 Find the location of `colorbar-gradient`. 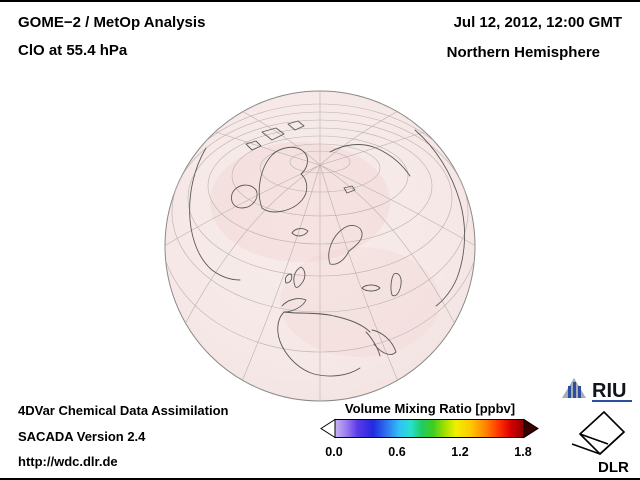

colorbar-gradient is located at coordinates (429, 428).